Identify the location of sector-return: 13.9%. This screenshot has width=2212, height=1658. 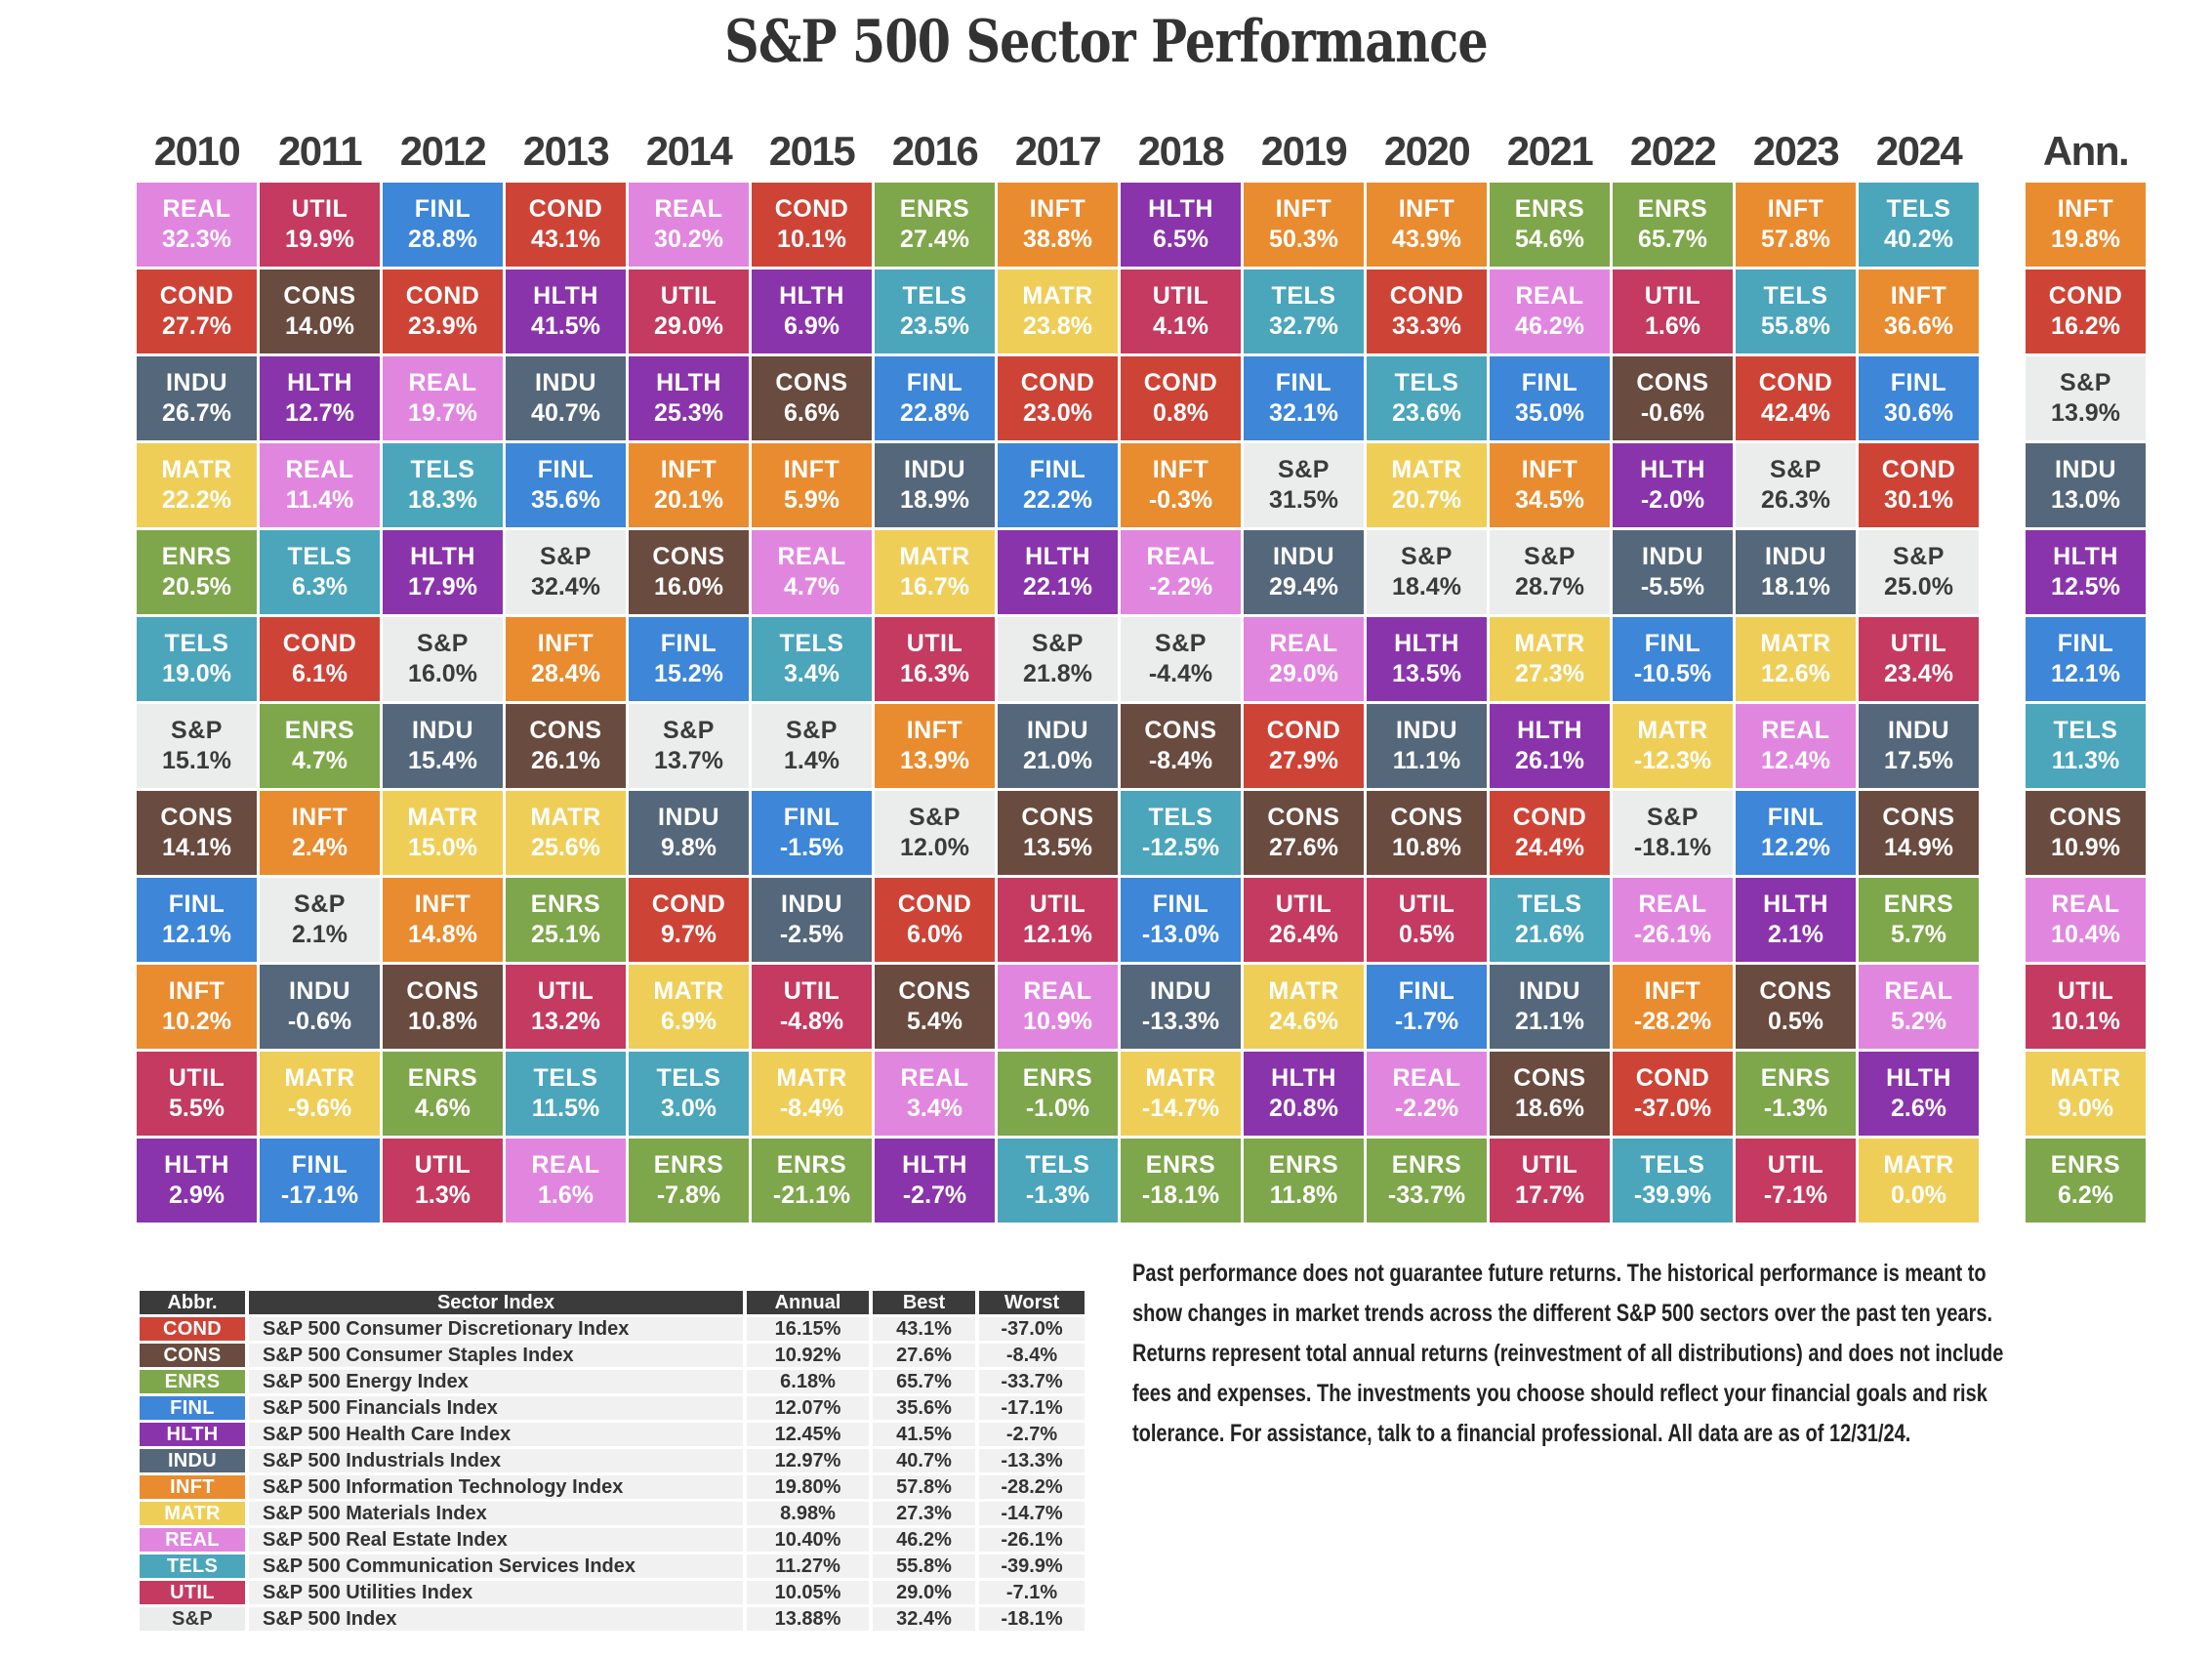
(934, 760).